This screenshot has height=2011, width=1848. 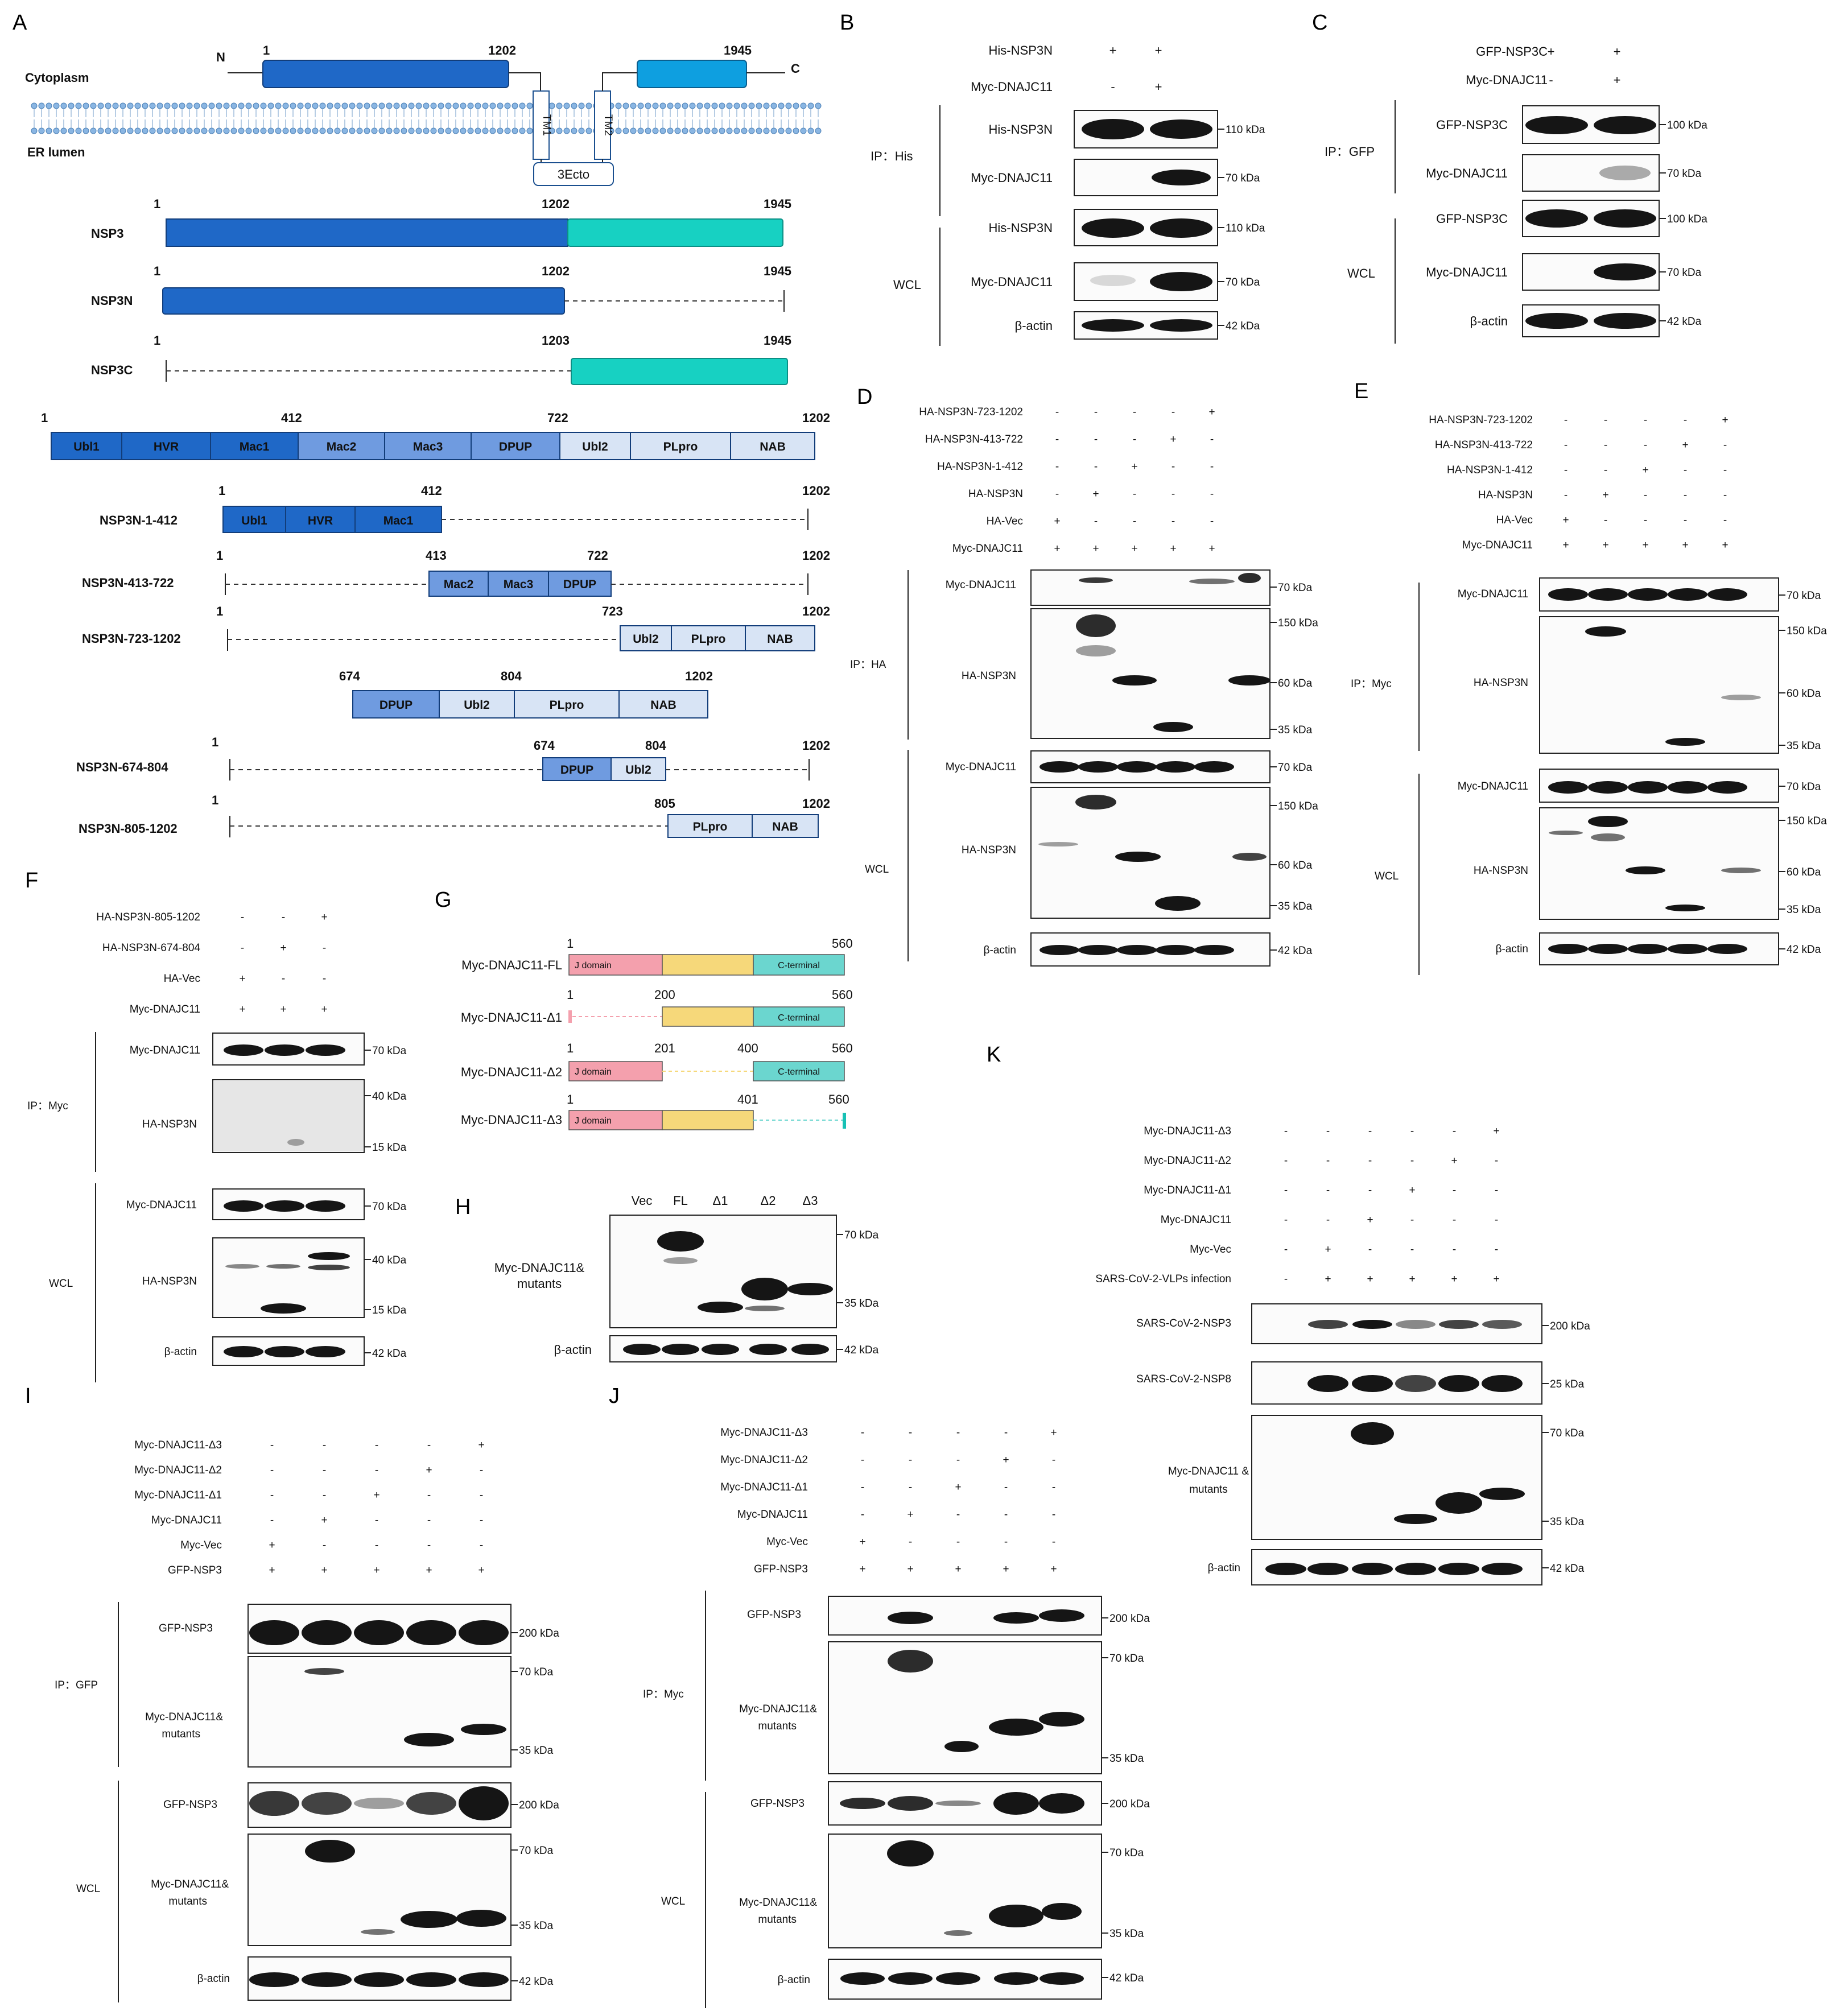 I want to click on kda-marker: 35 kDa, so click(x=536, y=1751).